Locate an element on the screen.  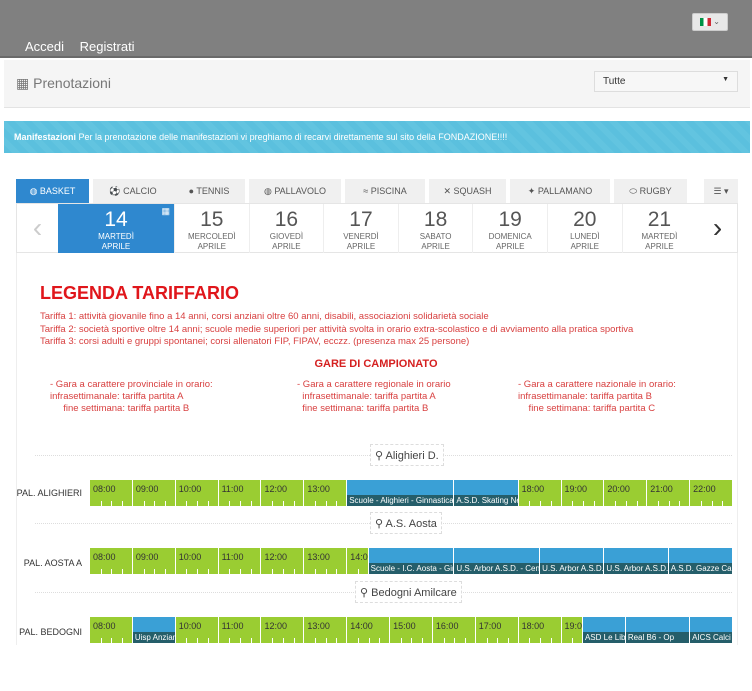
booking: U.S. Arbor A.S.D. - B is located at coordinates (571, 561).